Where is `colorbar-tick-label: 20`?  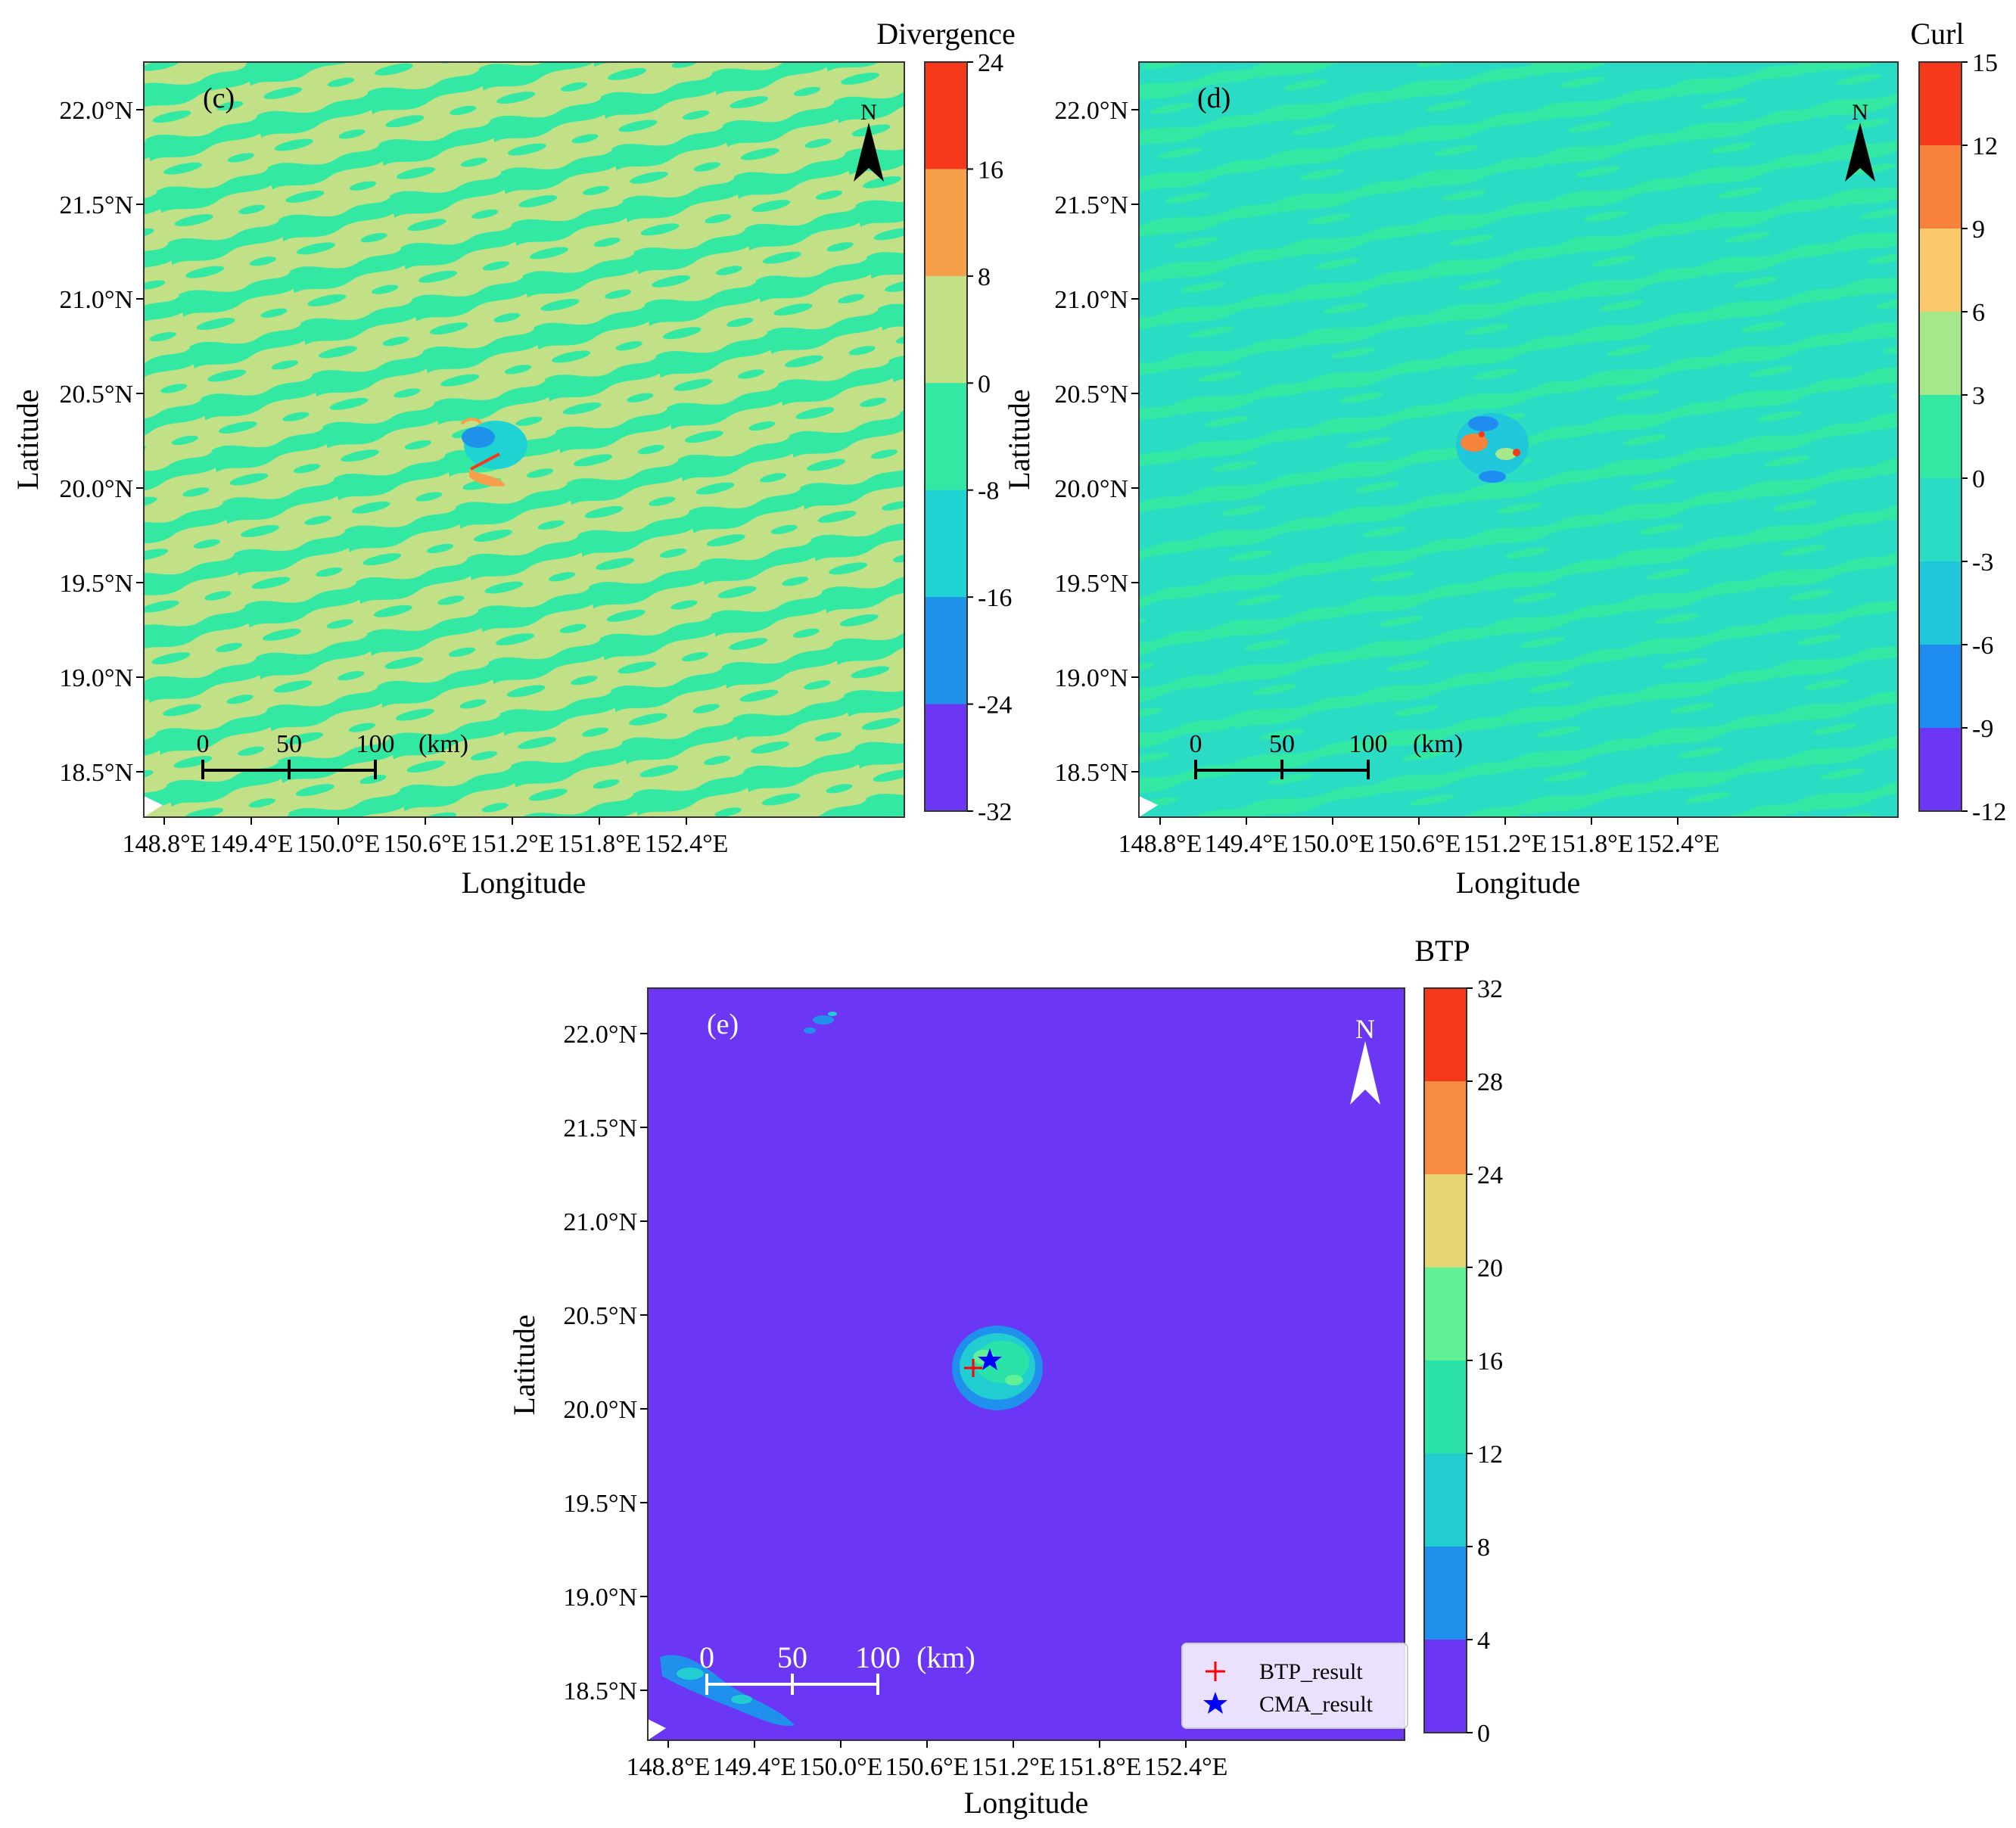 colorbar-tick-label: 20 is located at coordinates (1490, 1268).